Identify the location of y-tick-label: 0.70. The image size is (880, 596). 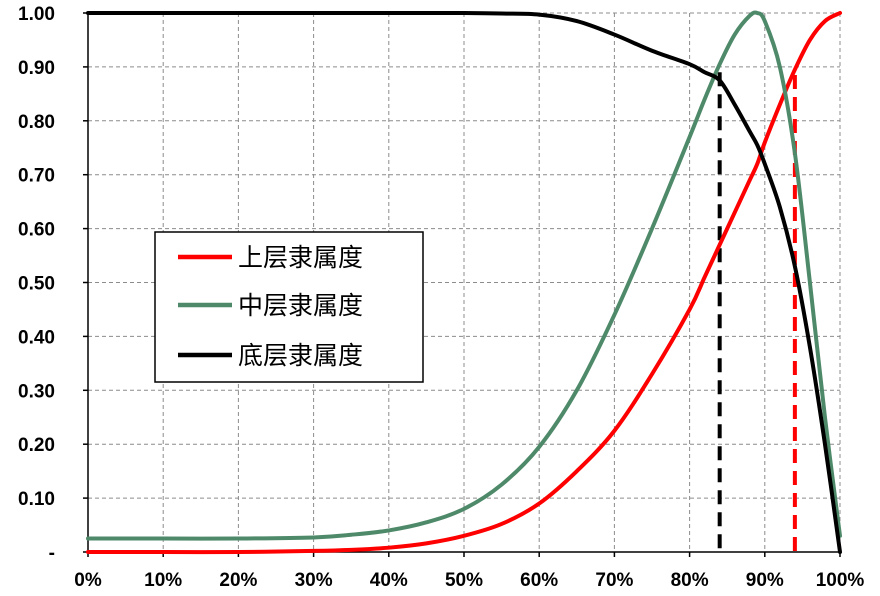
(36, 176).